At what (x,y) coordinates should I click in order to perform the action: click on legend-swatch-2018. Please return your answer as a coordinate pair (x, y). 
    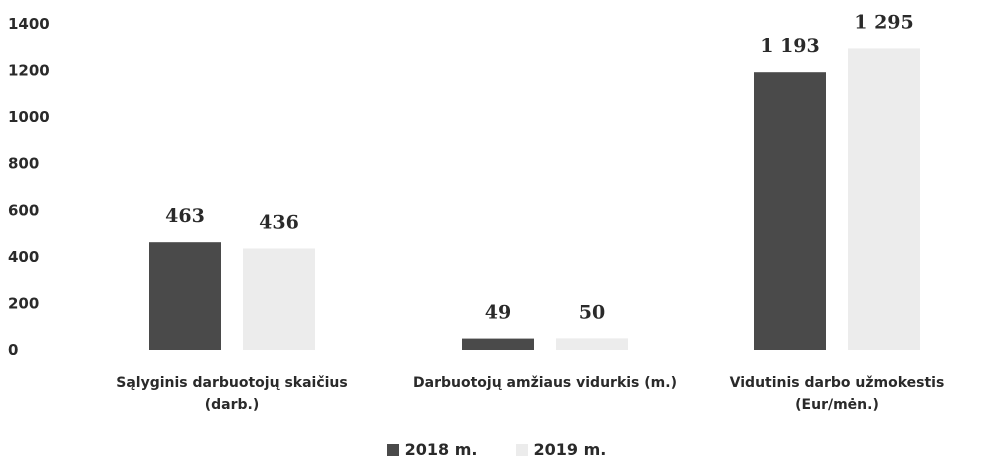
    Looking at the image, I should click on (392, 449).